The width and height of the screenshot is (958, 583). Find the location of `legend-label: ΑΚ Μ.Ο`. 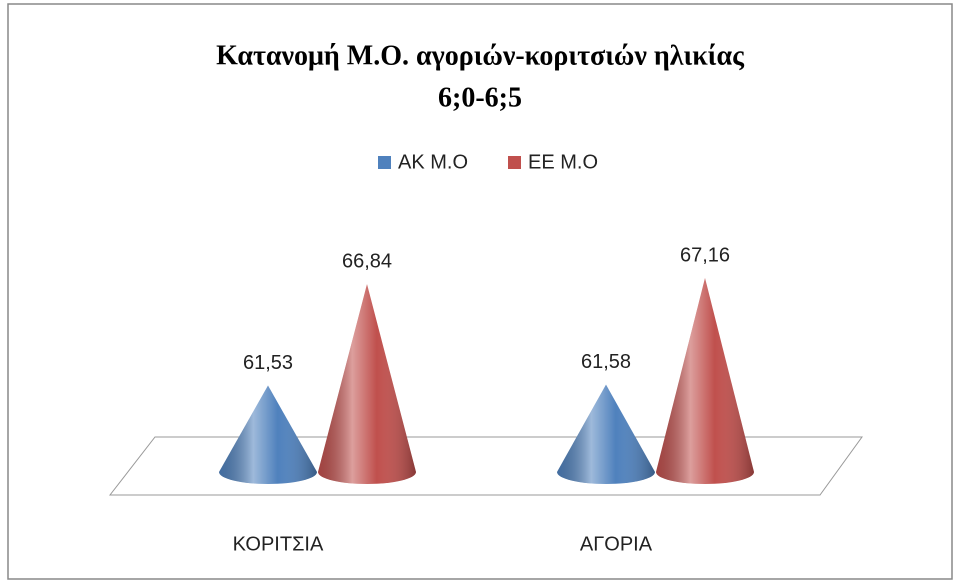

legend-label: ΑΚ Μ.Ο is located at coordinates (433, 162).